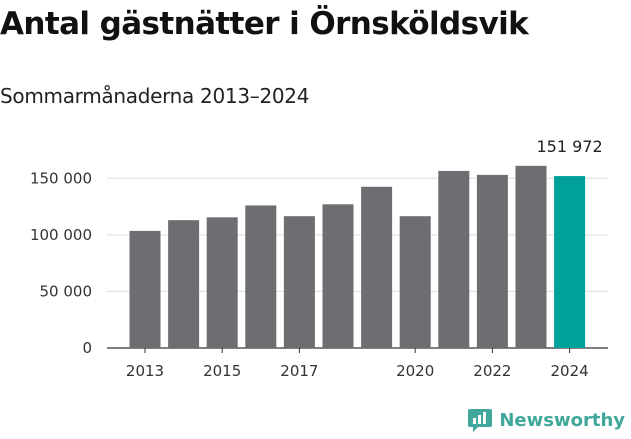 This screenshot has height=439, width=631. Describe the element at coordinates (570, 371) in the screenshot. I see `x-tick-label: 2024` at that location.